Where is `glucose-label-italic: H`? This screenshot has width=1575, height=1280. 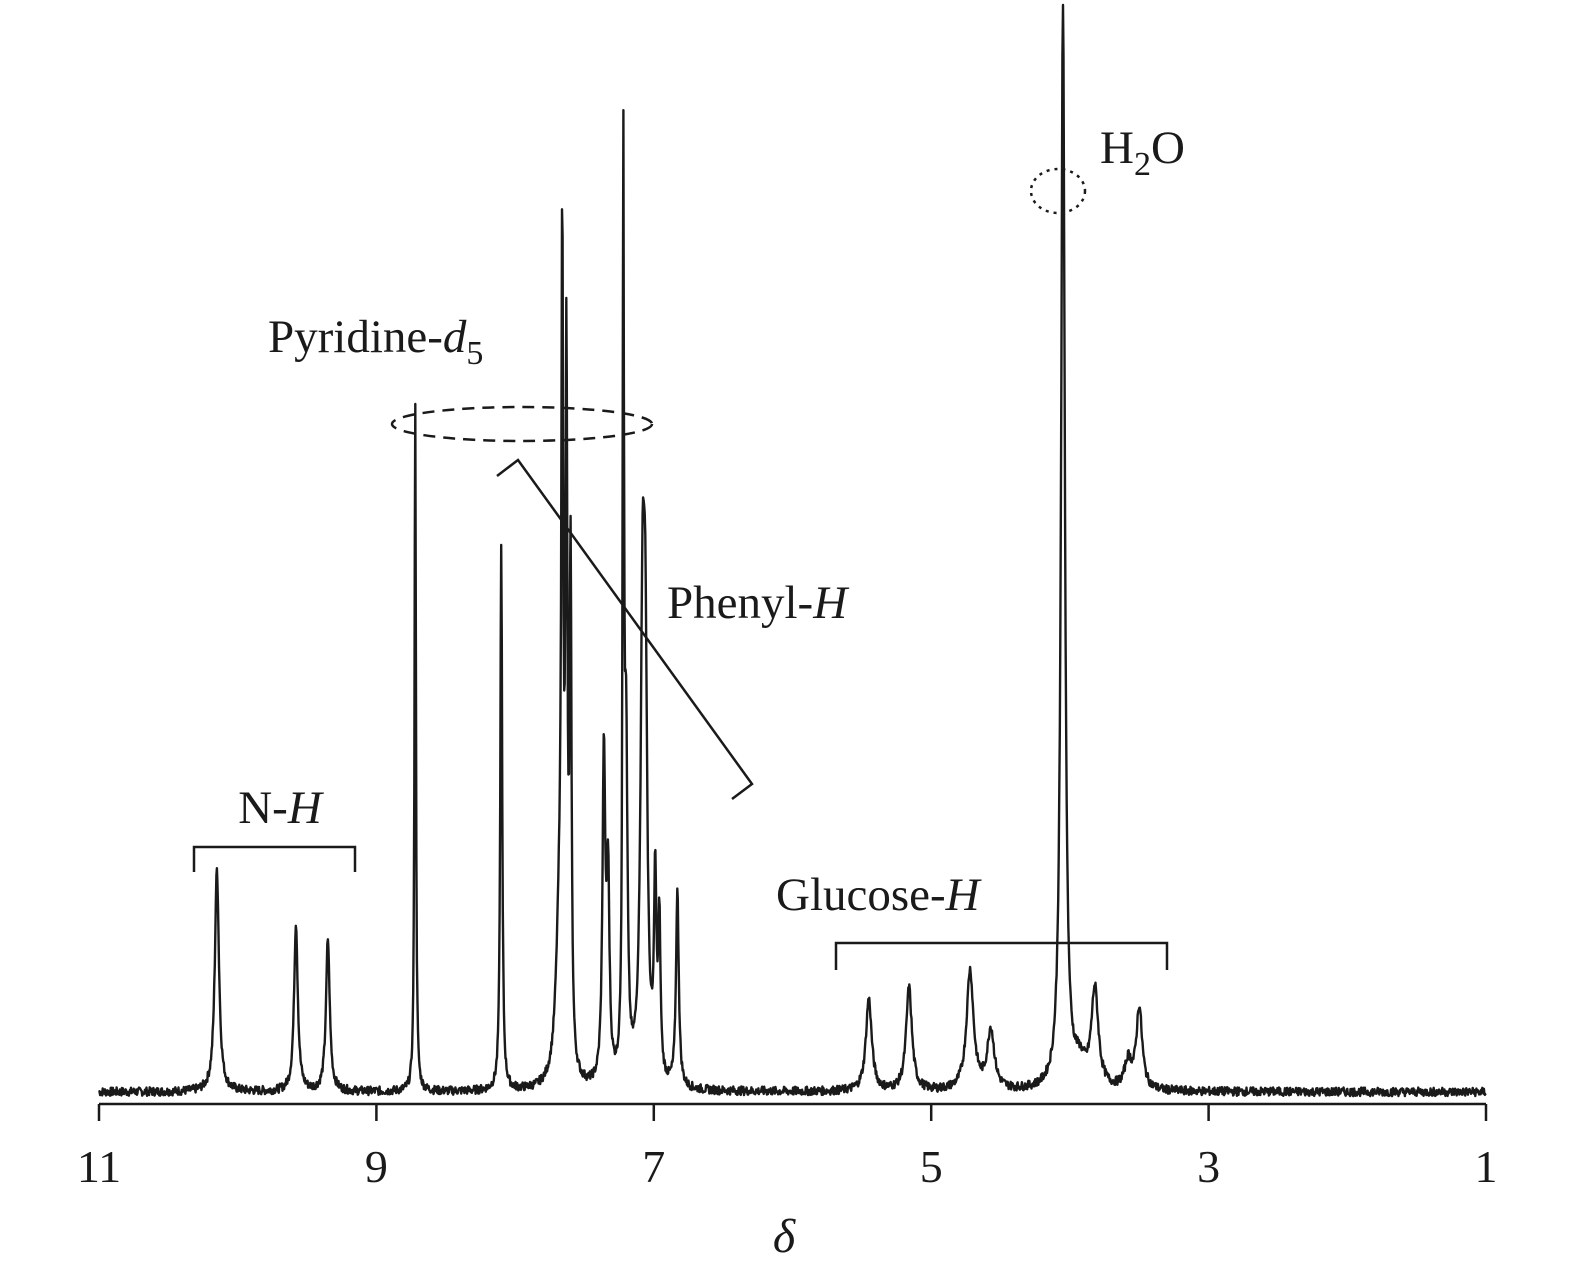 glucose-label-italic: H is located at coordinates (964, 895).